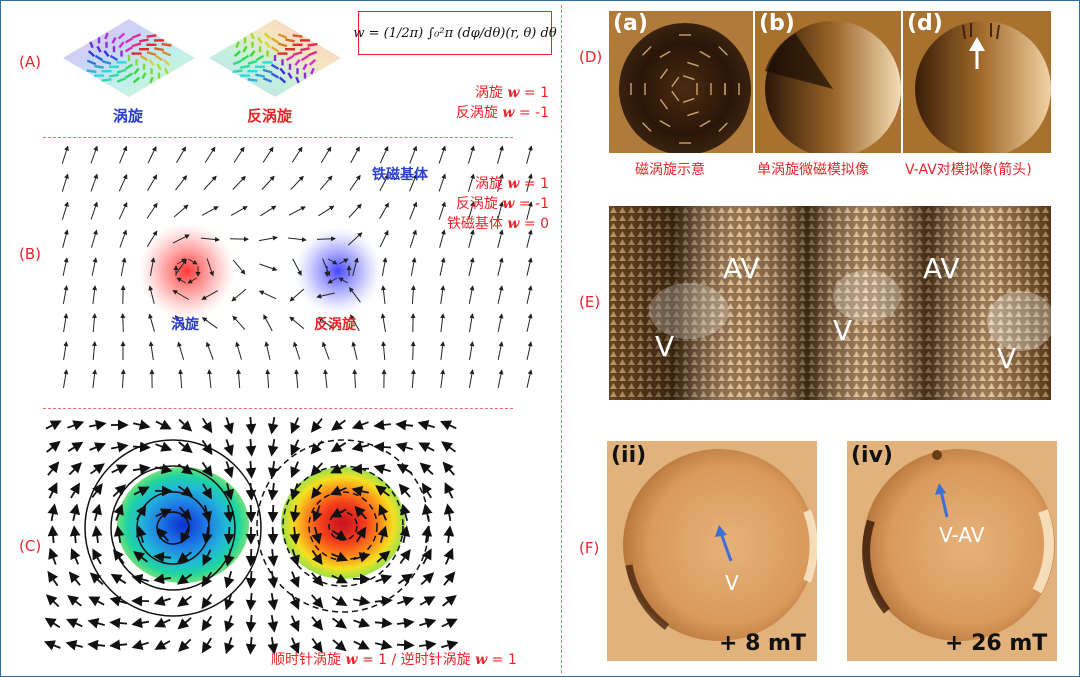 This screenshot has height=677, width=1080. What do you see at coordinates (813, 170) in the screenshot?
I see `caption-d-b: 单涡旋微磁模拟像` at bounding box center [813, 170].